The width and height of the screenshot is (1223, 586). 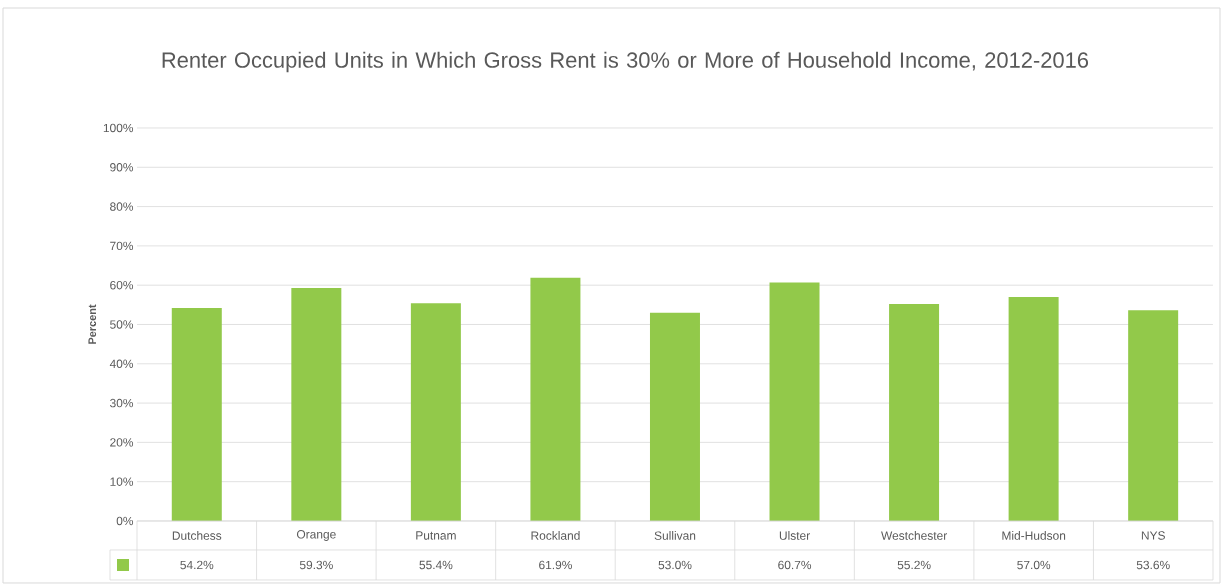 What do you see at coordinates (914, 535) in the screenshot?
I see `x-tick-label: Westchester` at bounding box center [914, 535].